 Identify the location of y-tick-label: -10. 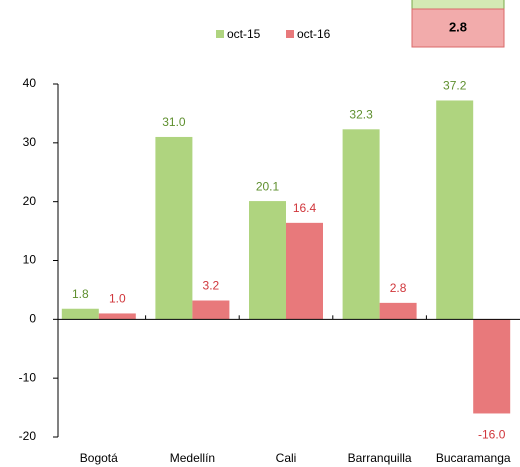
(28, 377).